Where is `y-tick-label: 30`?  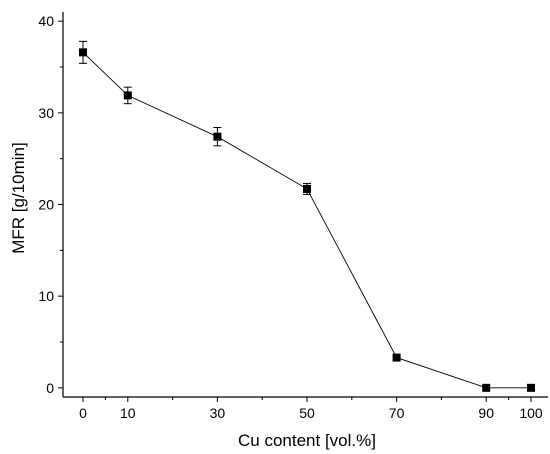 y-tick-label: 30 is located at coordinates (46, 113).